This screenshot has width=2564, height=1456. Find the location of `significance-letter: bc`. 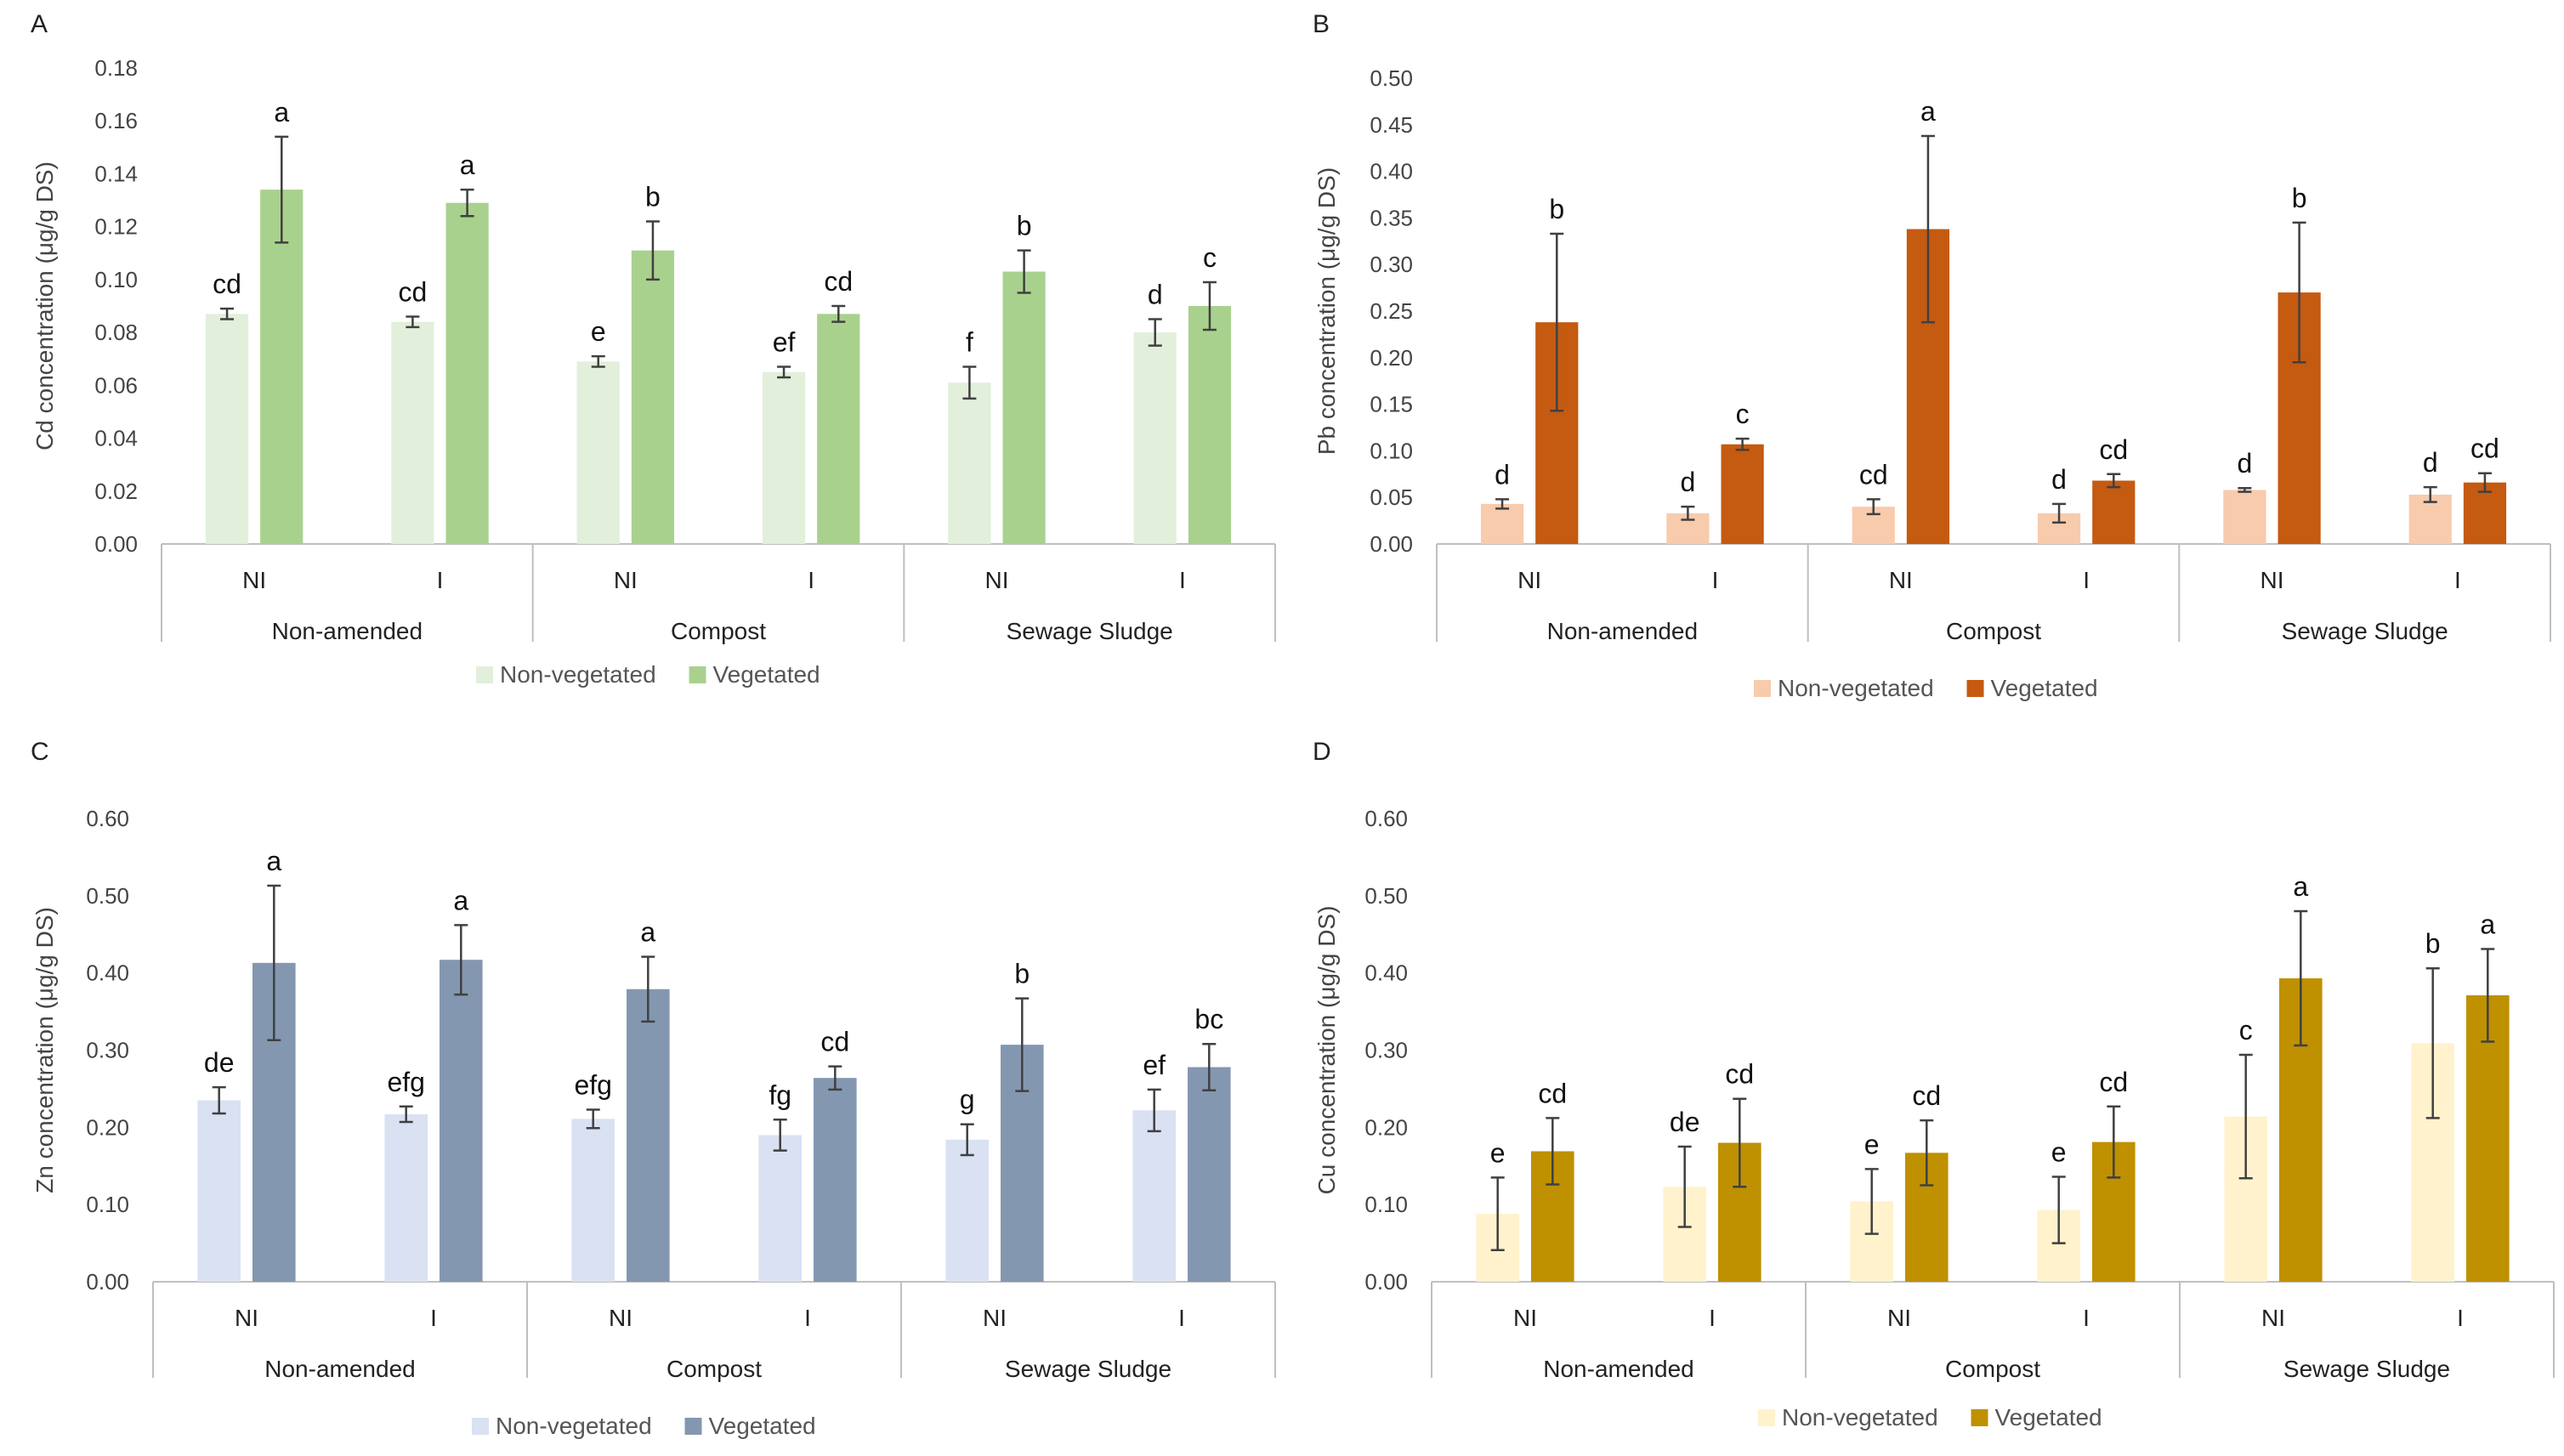

significance-letter: bc is located at coordinates (1209, 1019).